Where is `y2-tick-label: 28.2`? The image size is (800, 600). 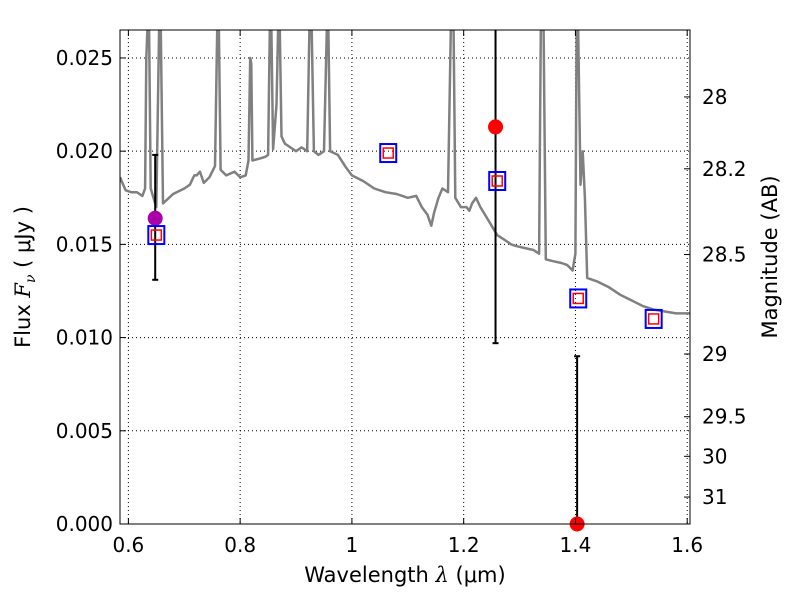
y2-tick-label: 28.2 is located at coordinates (724, 169).